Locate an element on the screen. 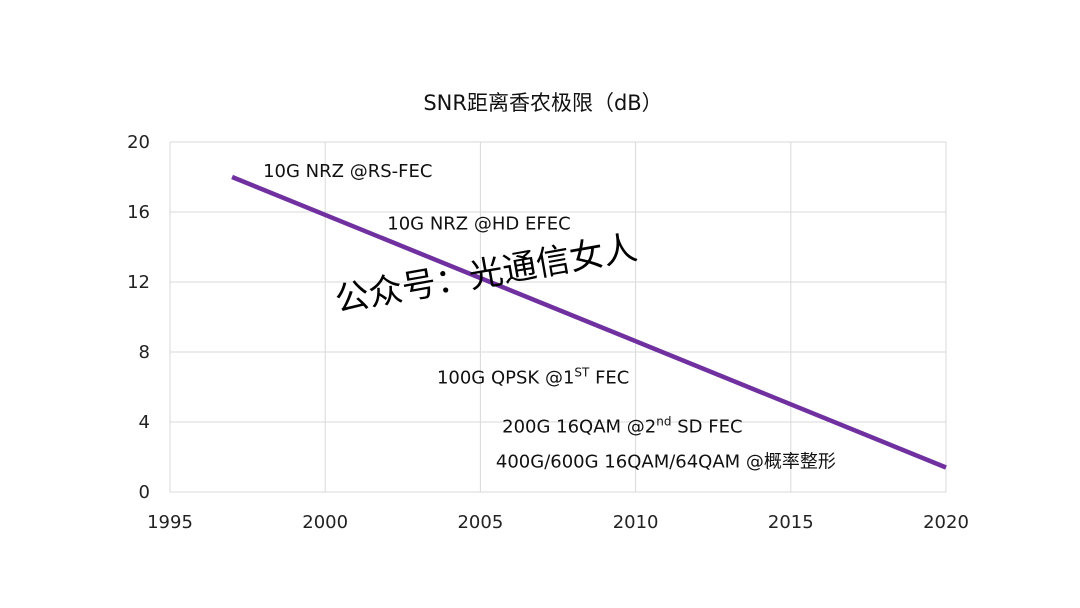 The height and width of the screenshot is (608, 1080). y-tick-label: 16 is located at coordinates (138, 212).